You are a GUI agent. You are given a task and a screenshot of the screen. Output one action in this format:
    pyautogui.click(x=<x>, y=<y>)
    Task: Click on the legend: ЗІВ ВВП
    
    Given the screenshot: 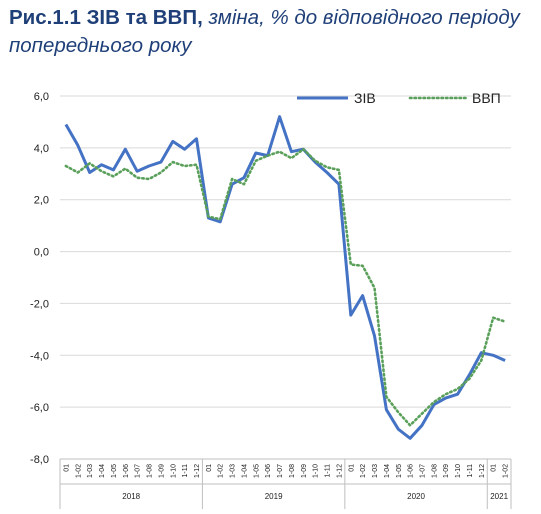 What is the action you would take?
    pyautogui.click(x=399, y=98)
    